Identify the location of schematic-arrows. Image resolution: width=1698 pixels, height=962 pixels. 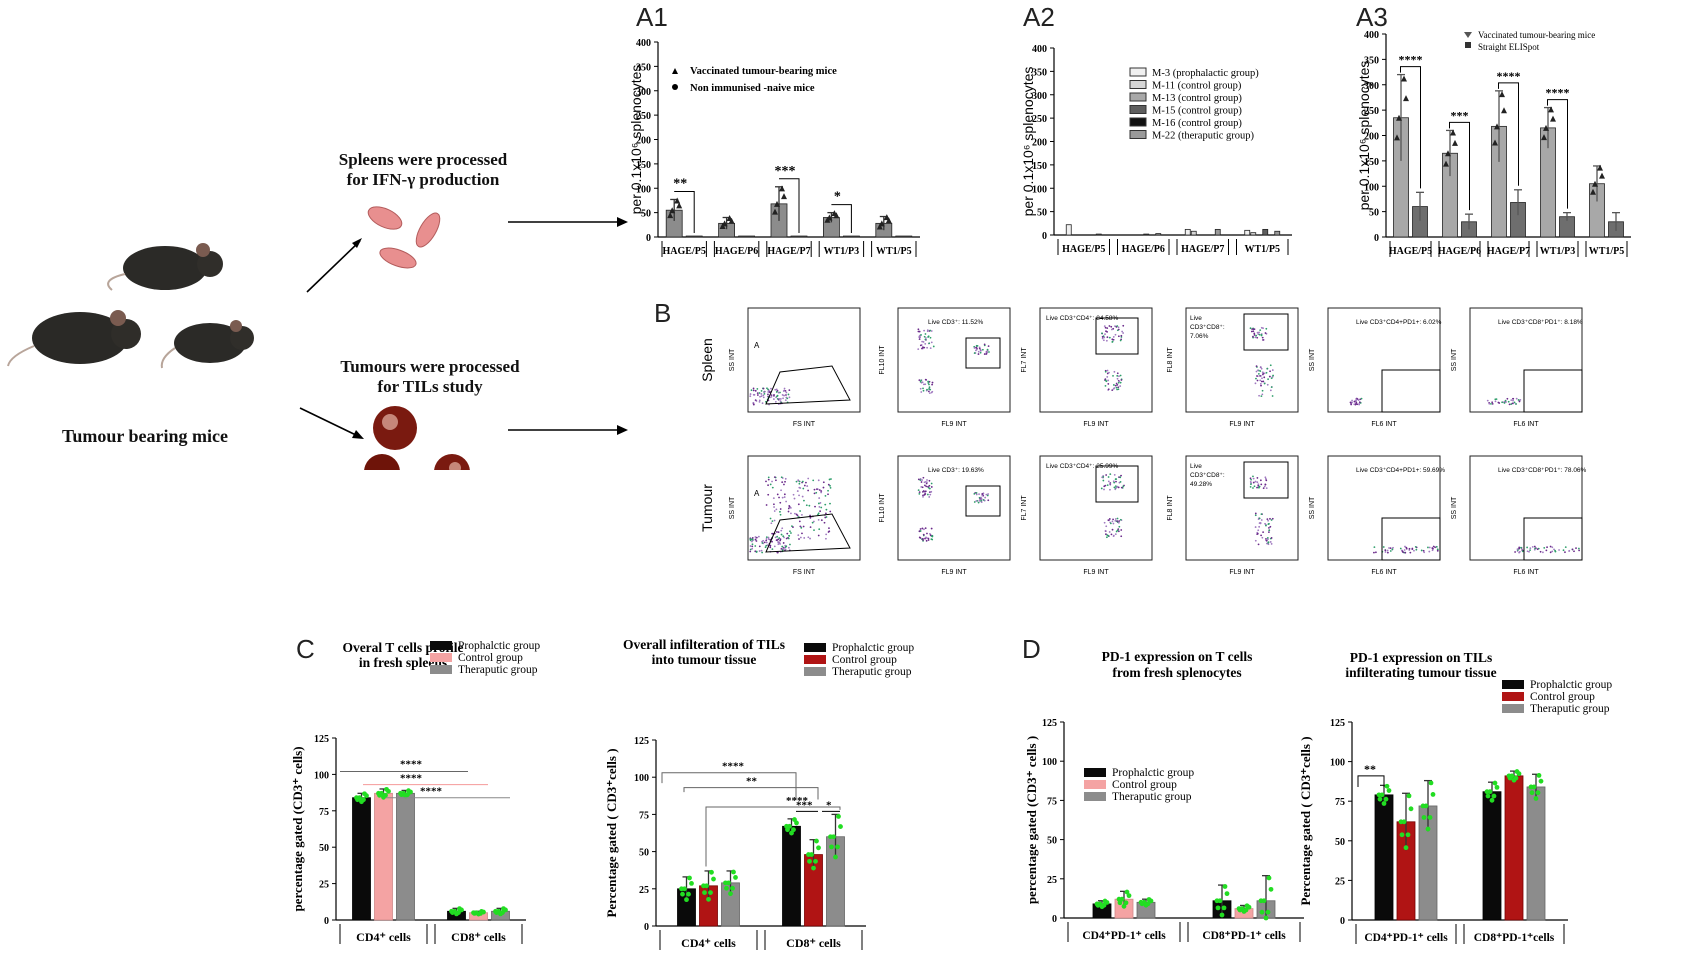
(463, 338).